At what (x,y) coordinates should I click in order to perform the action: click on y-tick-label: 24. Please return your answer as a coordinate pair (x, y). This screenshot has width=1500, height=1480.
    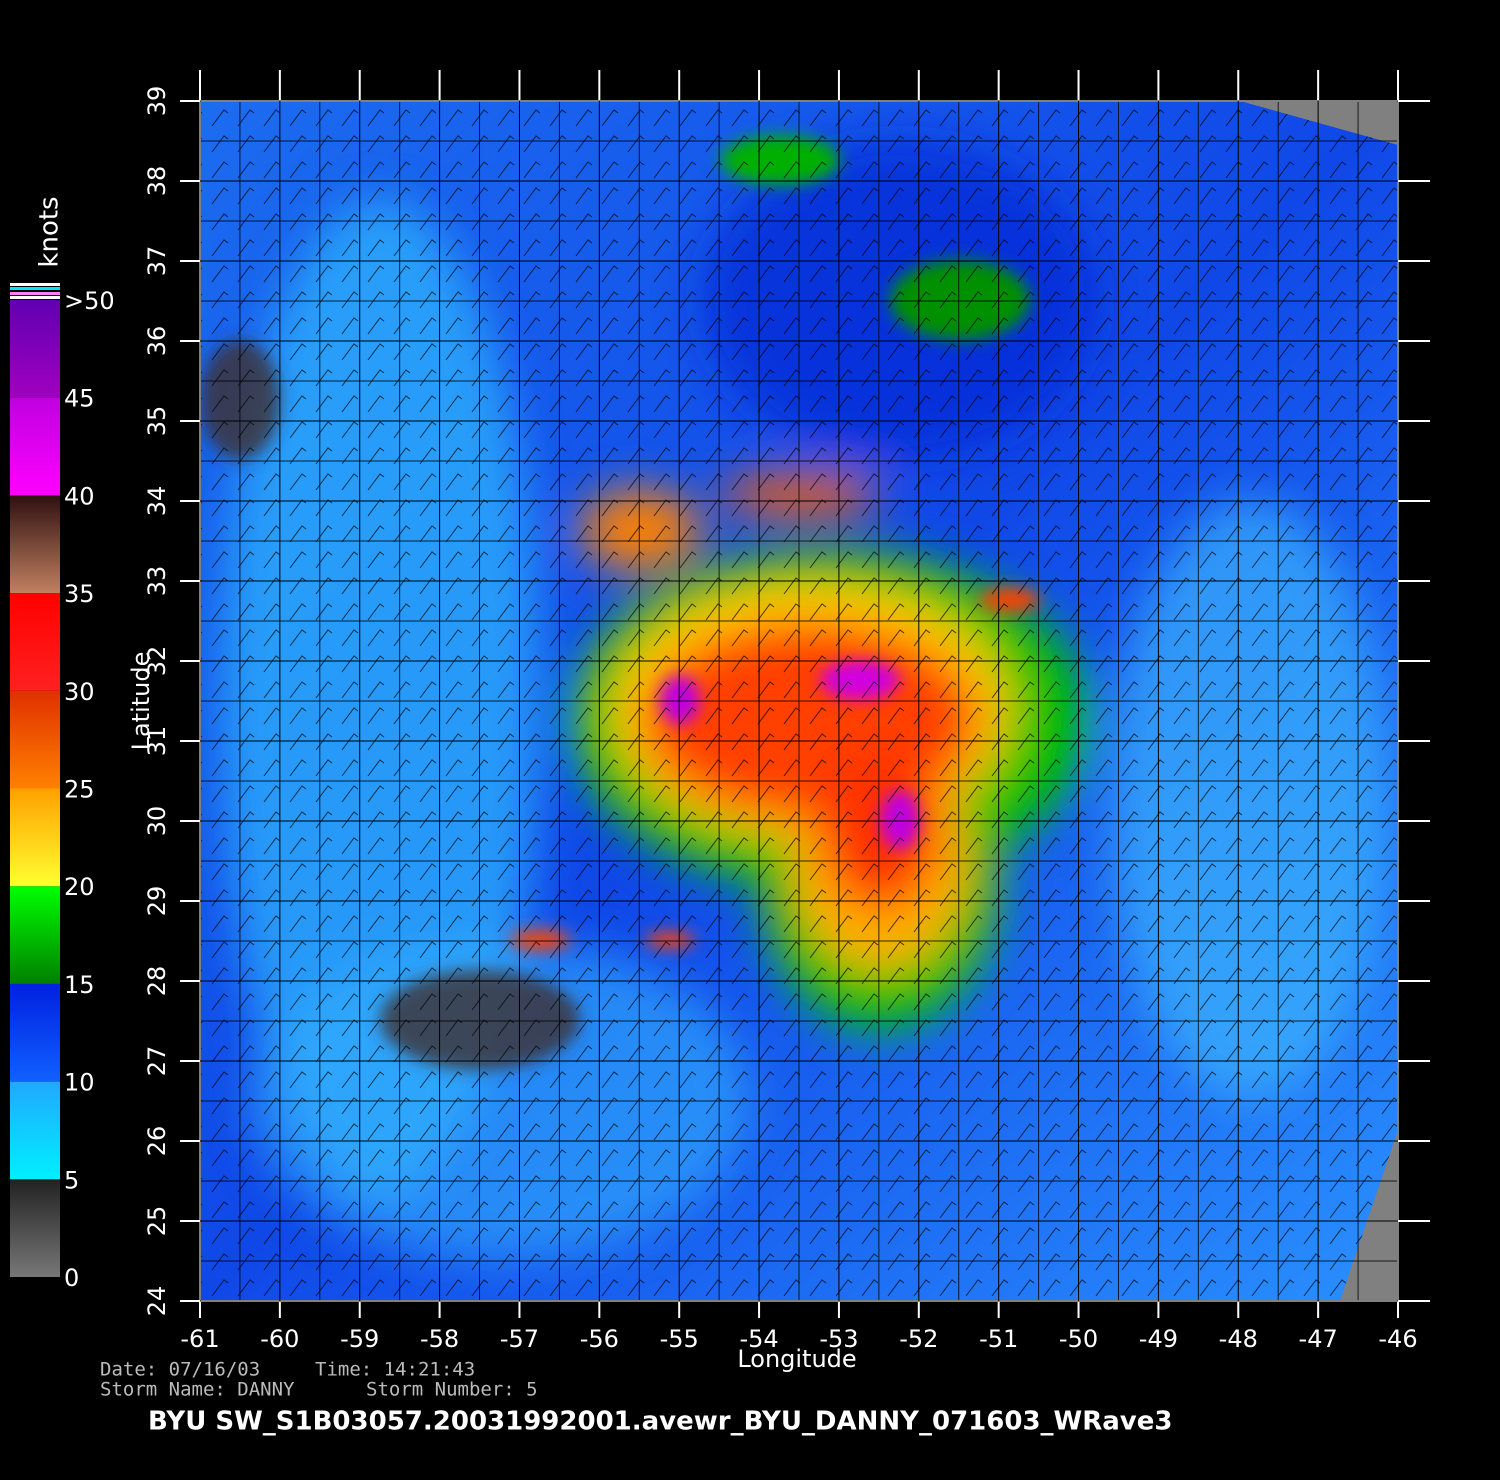
    Looking at the image, I should click on (157, 1301).